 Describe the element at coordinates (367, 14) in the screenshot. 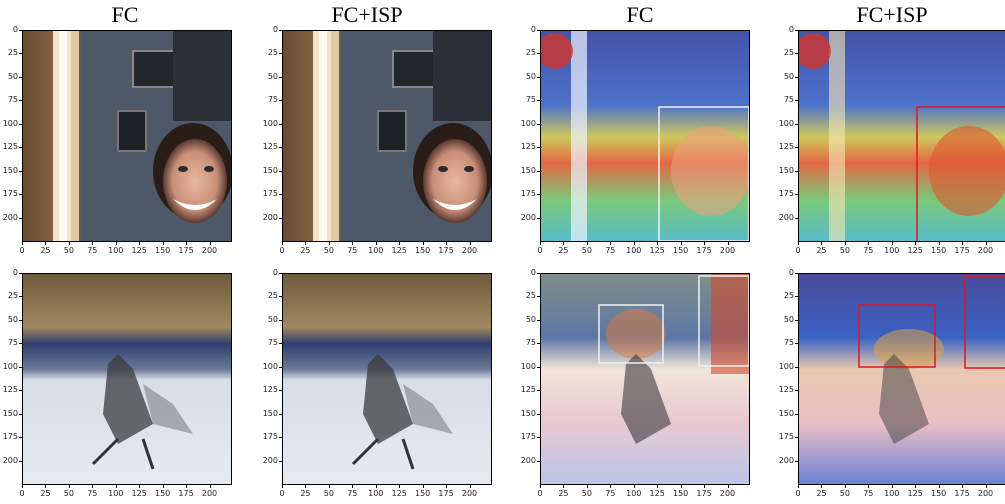

I see `column-title-2: FC+ISP` at that location.